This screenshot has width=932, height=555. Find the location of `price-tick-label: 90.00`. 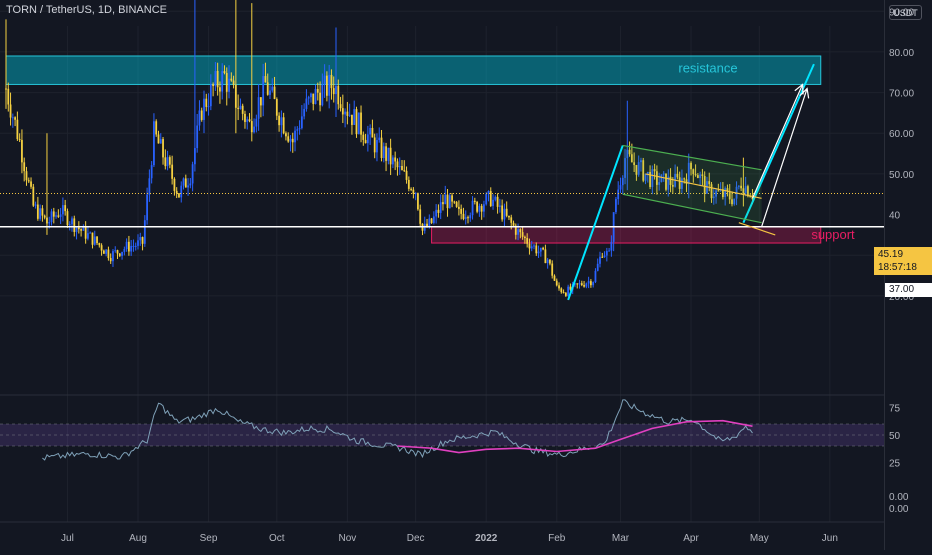

price-tick-label: 90.00 is located at coordinates (901, 12).